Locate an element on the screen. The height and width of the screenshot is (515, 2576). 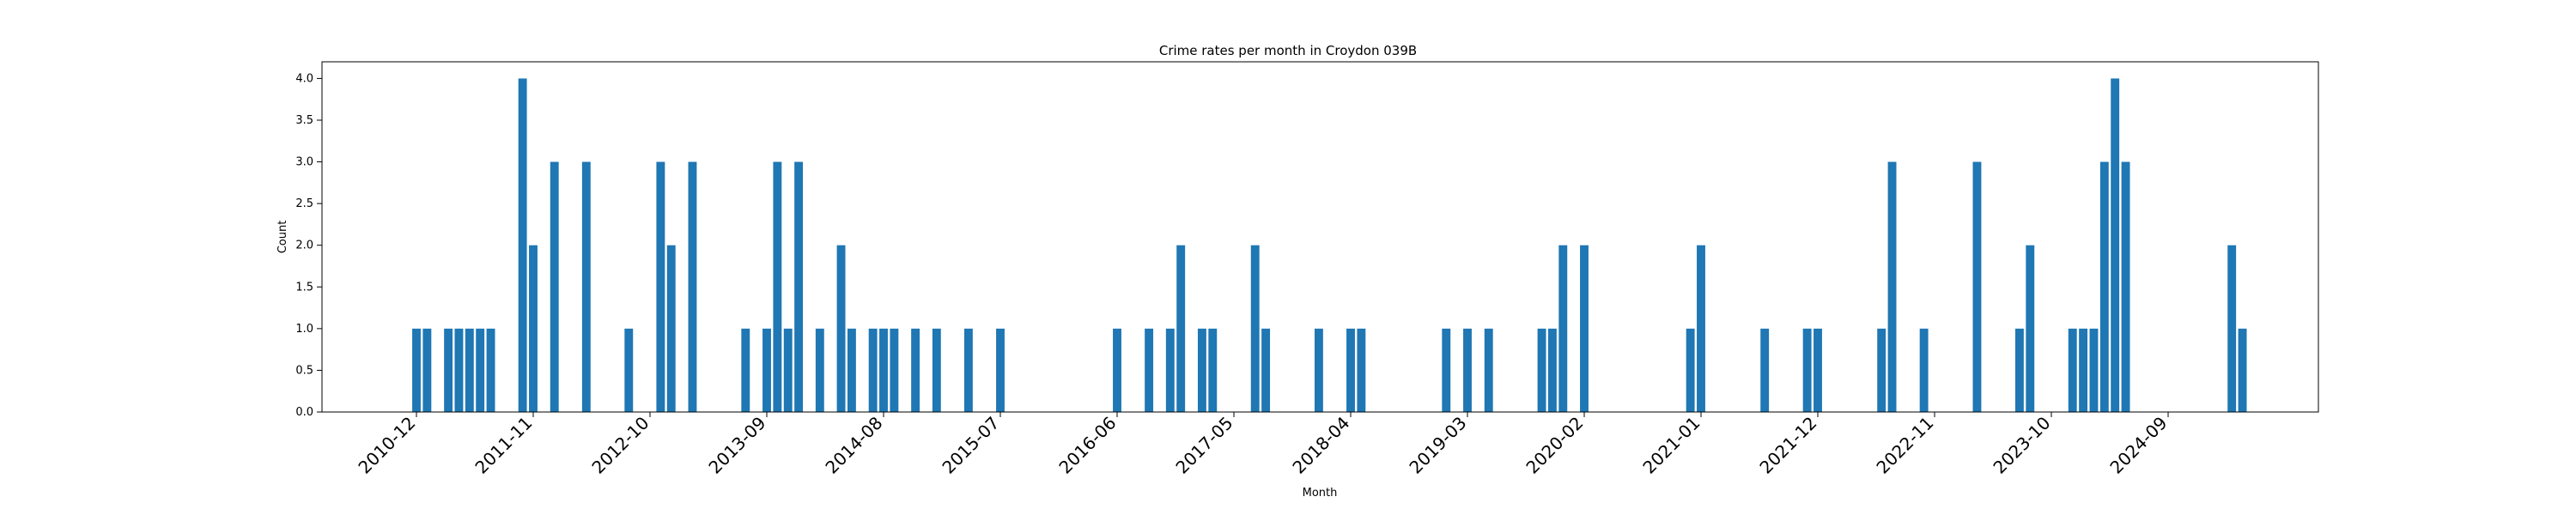
y-tick-label: 3.5 is located at coordinates (304, 120).